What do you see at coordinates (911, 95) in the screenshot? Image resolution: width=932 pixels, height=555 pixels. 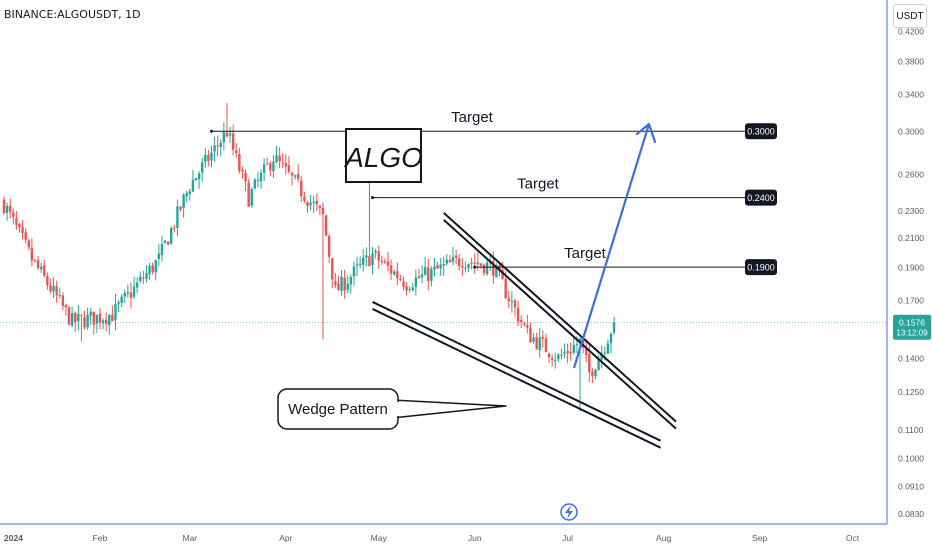 I see `price-tick-label: 0.3400` at bounding box center [911, 95].